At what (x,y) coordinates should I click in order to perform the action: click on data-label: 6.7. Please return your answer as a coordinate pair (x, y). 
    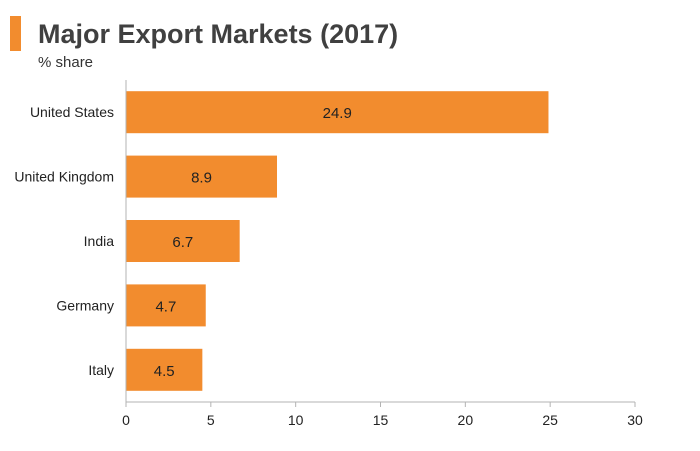
    Looking at the image, I should click on (182, 242).